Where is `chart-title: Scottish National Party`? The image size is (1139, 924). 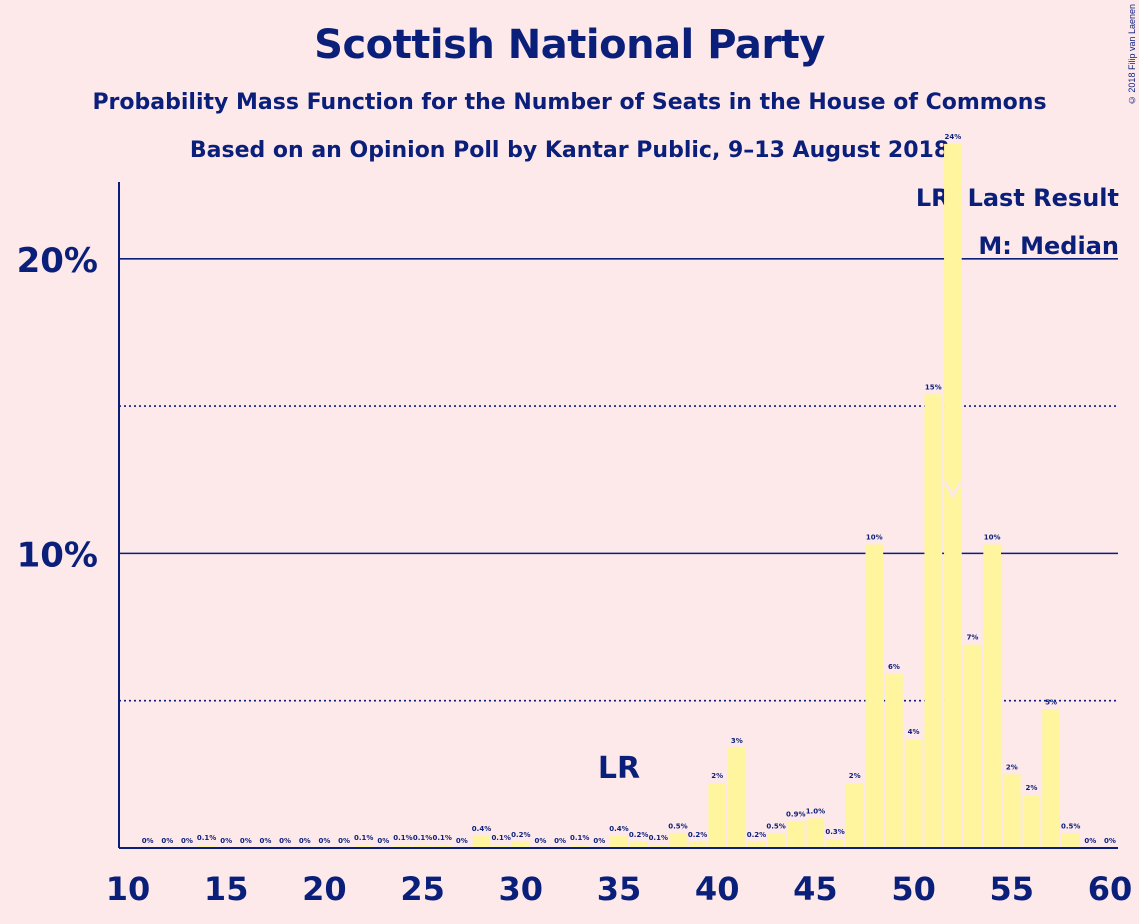
chart-title: Scottish National Party is located at coordinates (569, 45).